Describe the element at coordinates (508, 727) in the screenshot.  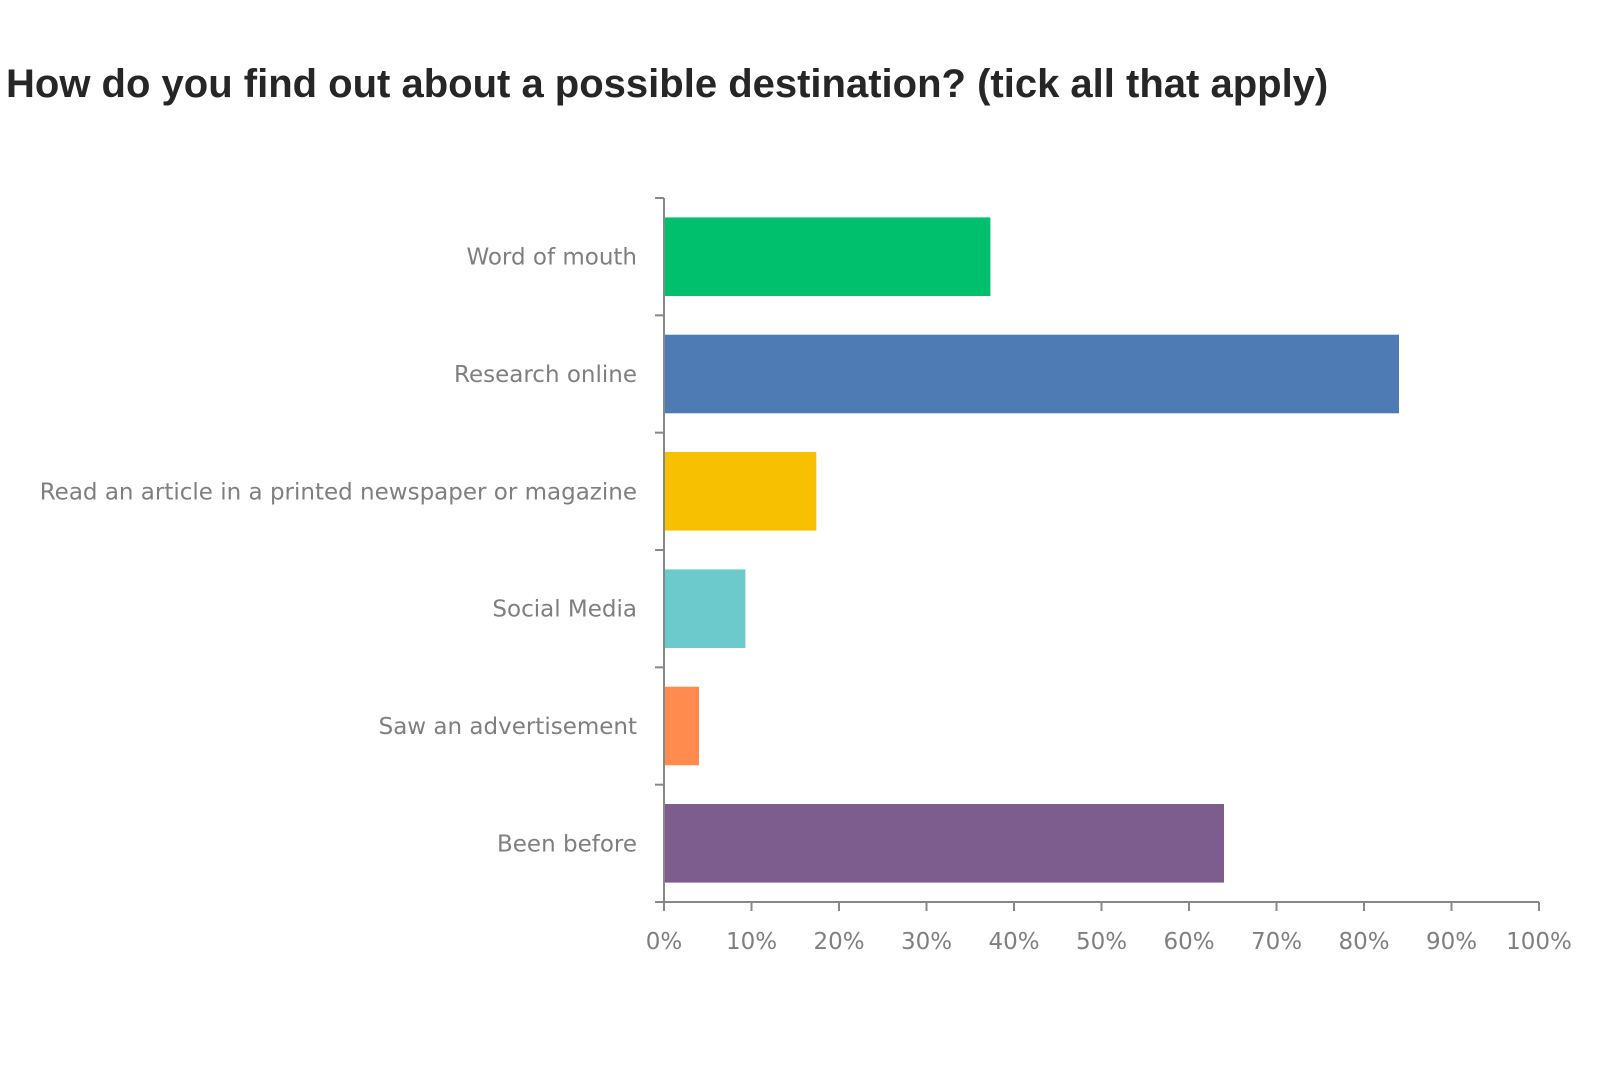
I see `category-label: Saw an advertisement` at that location.